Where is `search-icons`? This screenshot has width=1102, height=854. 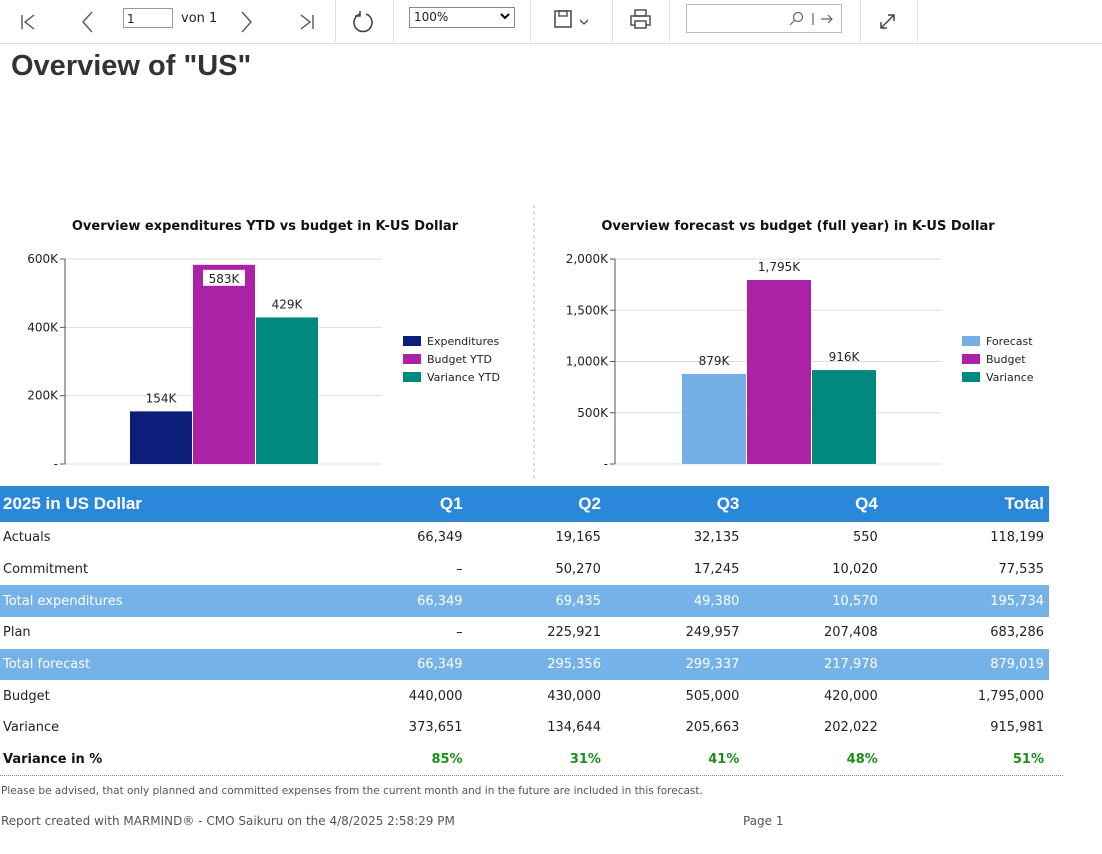 search-icons is located at coordinates (811, 18).